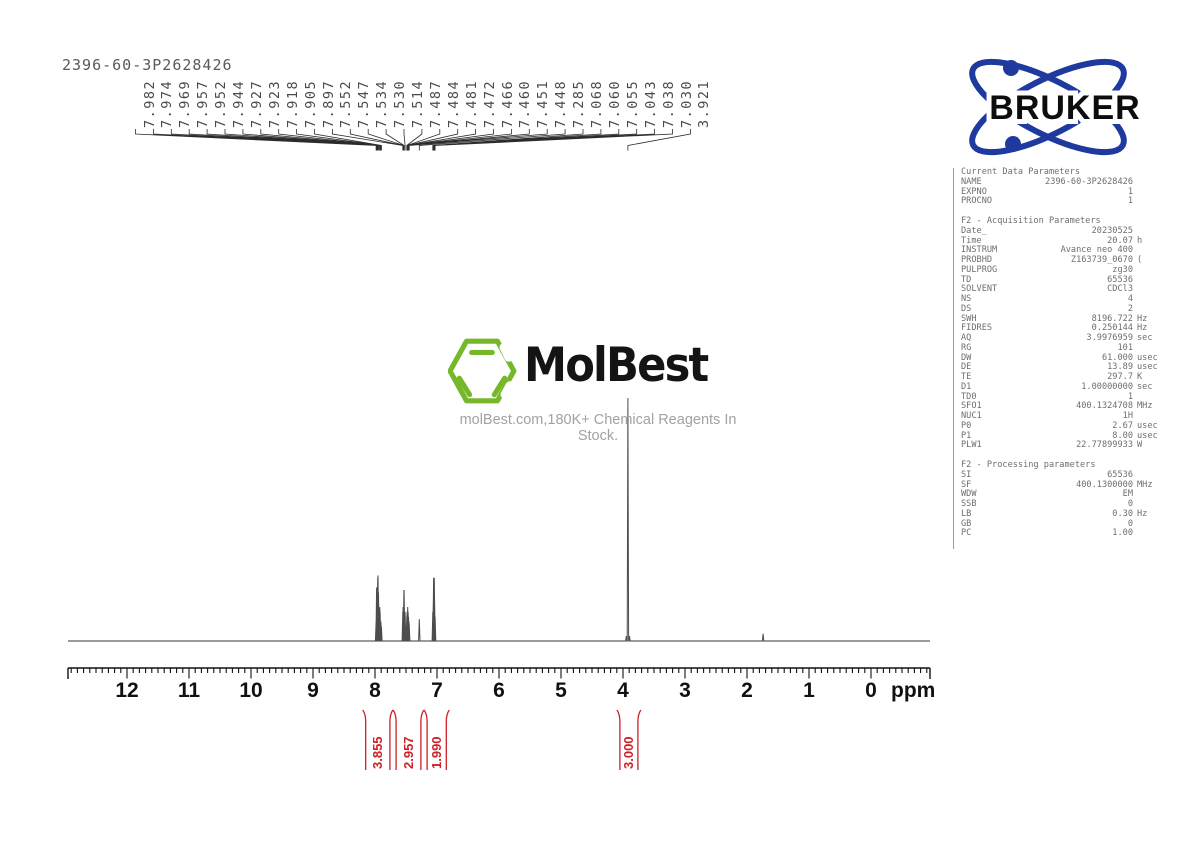 The height and width of the screenshot is (842, 1190). Describe the element at coordinates (1064, 241) in the screenshot. I see `param-row: Time 20.07 h` at that location.